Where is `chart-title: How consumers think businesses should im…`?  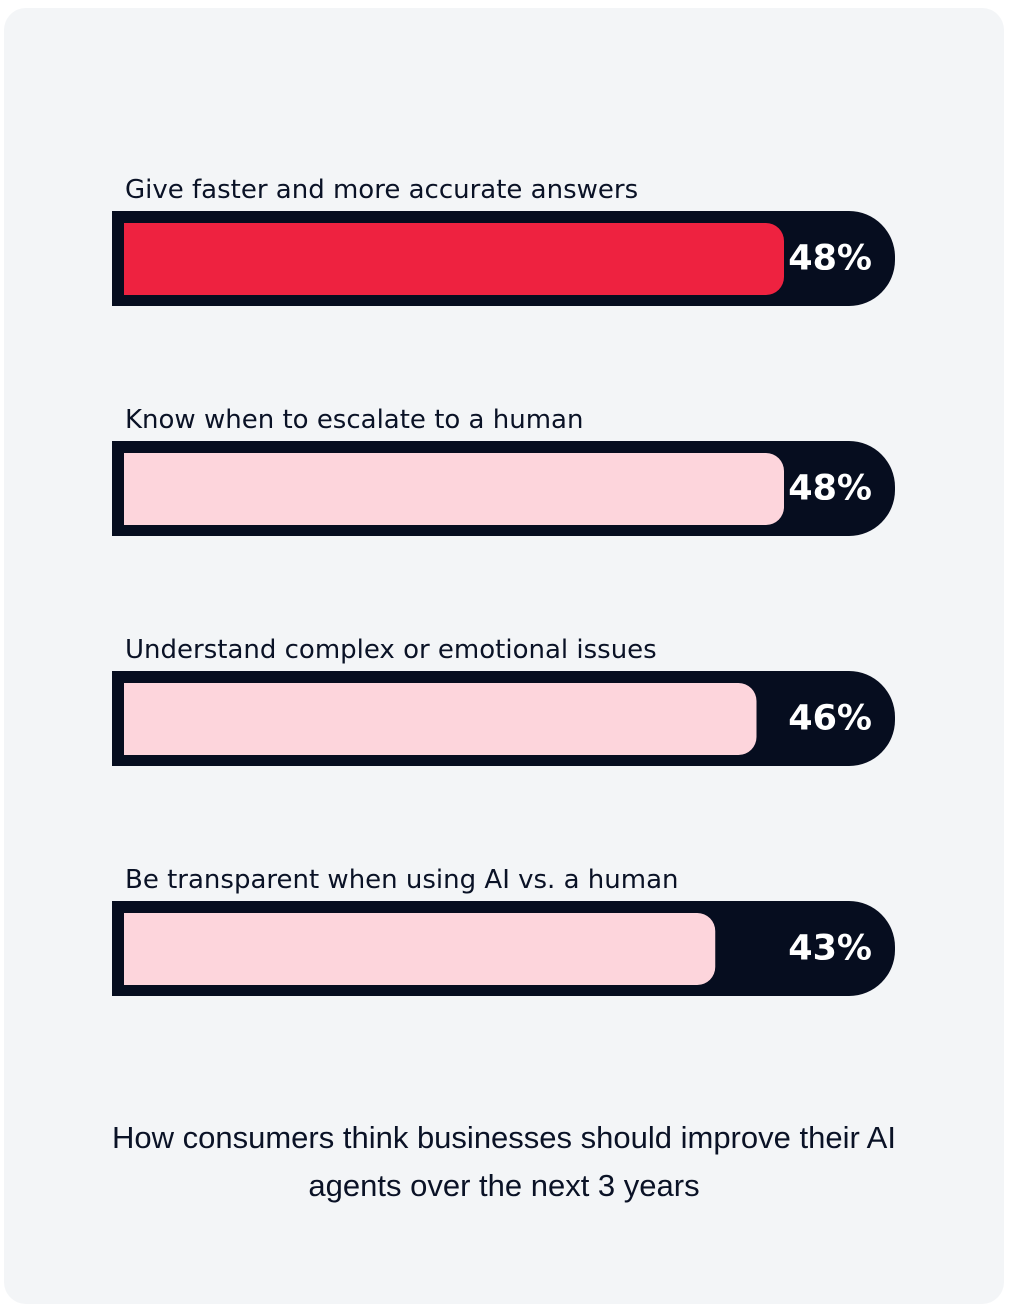 chart-title: How consumers think businesses should im… is located at coordinates (504, 1161).